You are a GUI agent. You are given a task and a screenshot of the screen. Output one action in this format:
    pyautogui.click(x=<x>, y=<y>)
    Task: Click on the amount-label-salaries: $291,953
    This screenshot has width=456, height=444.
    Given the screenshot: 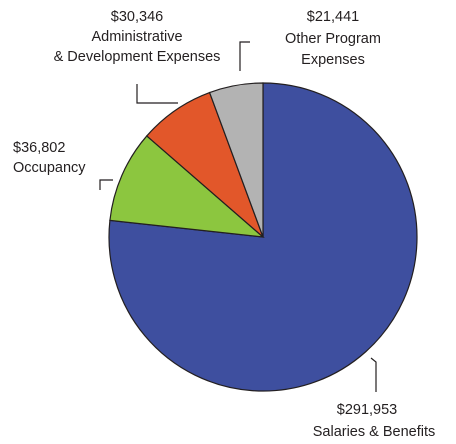 What is the action you would take?
    pyautogui.click(x=367, y=410)
    